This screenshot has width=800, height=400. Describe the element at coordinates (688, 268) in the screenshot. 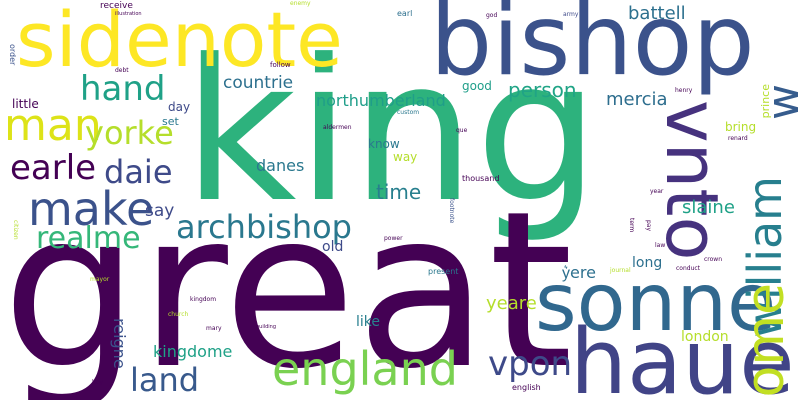

I see `word-conduct: conduct` at that location.